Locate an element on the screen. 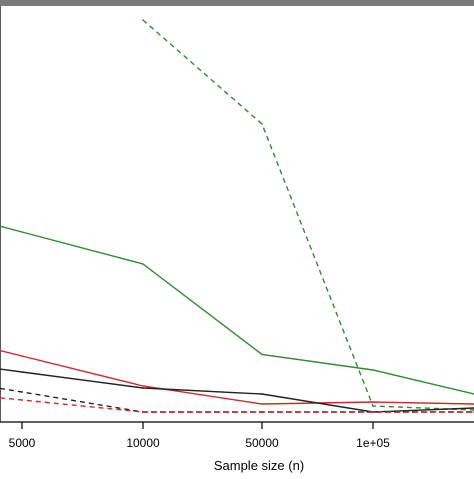 This screenshot has width=474, height=479. x-tick-label: 1e+05 is located at coordinates (373, 443).